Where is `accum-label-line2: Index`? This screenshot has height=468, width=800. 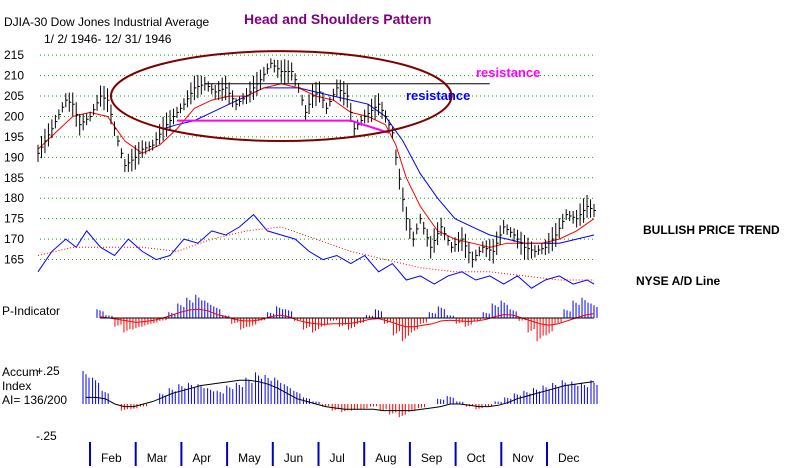 accum-label-line2: Index is located at coordinates (16, 386).